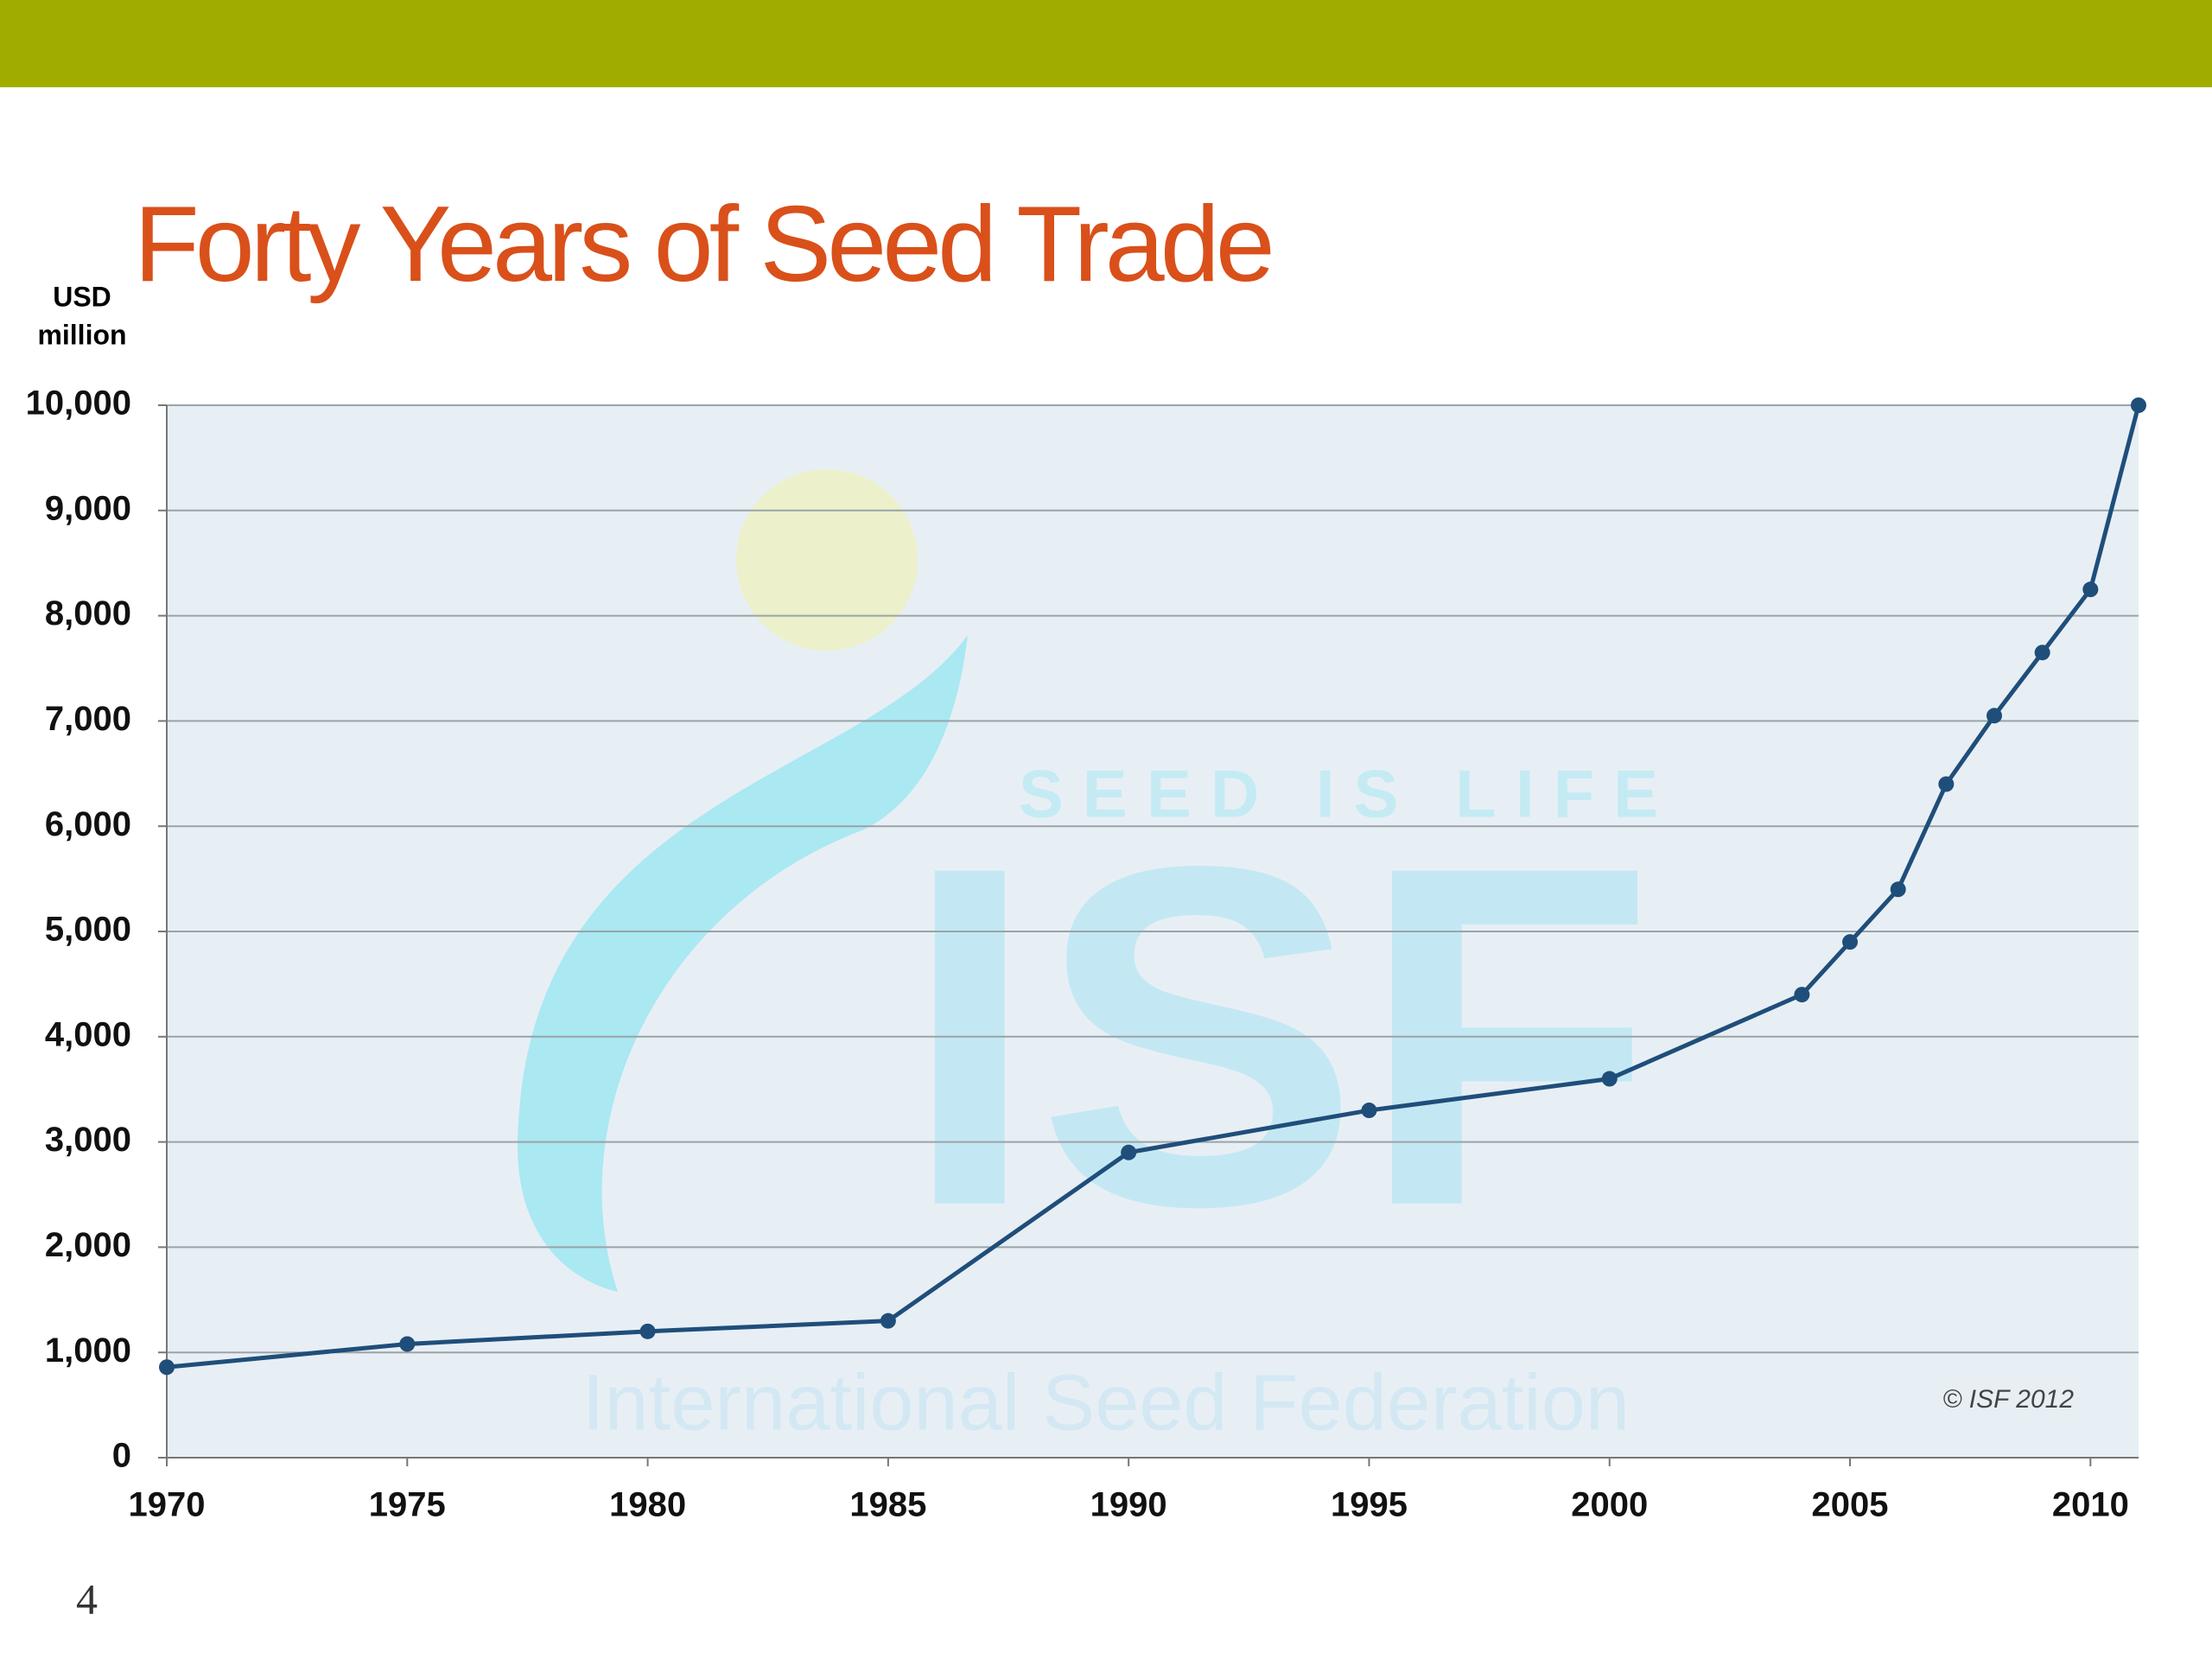 This screenshot has width=2212, height=1659. What do you see at coordinates (88, 719) in the screenshot?
I see `y-tick-label: 7,000` at bounding box center [88, 719].